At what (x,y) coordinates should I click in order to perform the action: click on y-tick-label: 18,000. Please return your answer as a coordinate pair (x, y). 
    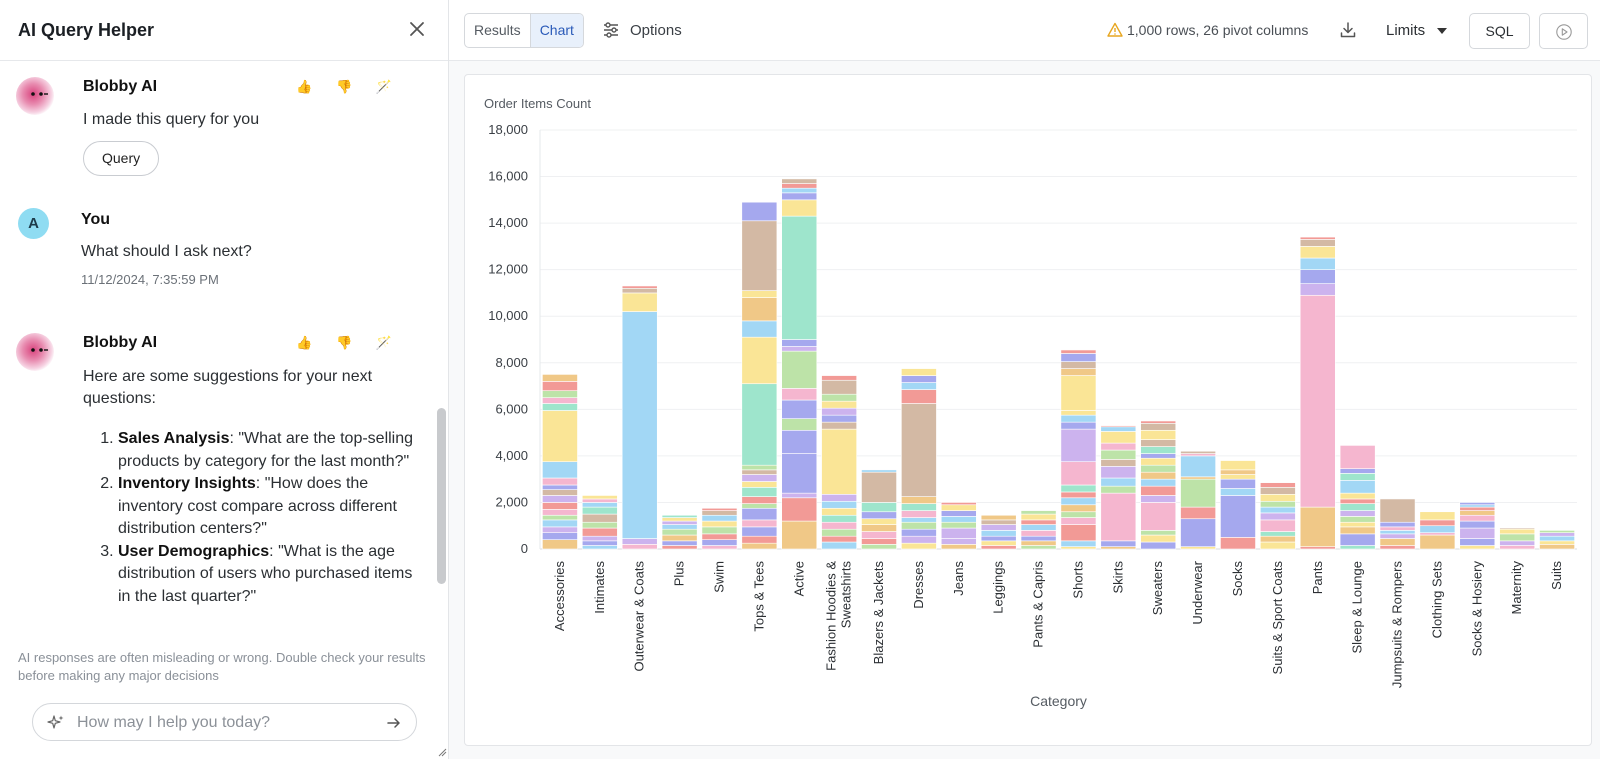
    Looking at the image, I should click on (508, 129).